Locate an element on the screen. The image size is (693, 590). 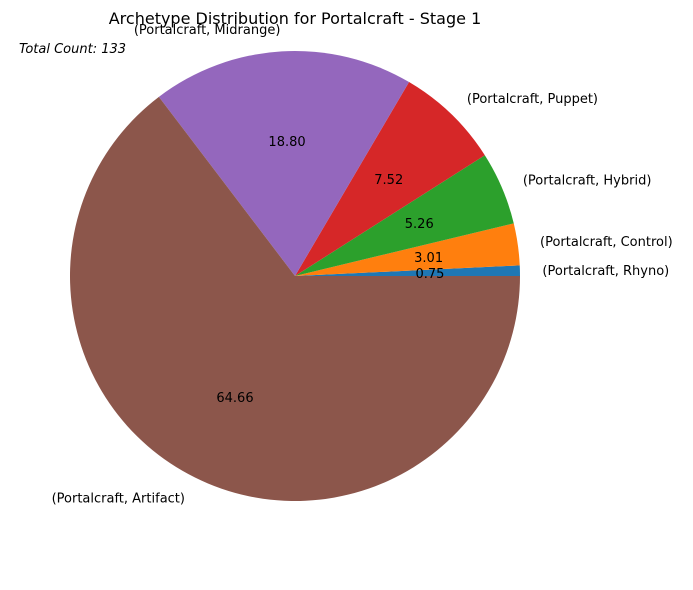
slice-value-label: 18.80 is located at coordinates (286, 142).